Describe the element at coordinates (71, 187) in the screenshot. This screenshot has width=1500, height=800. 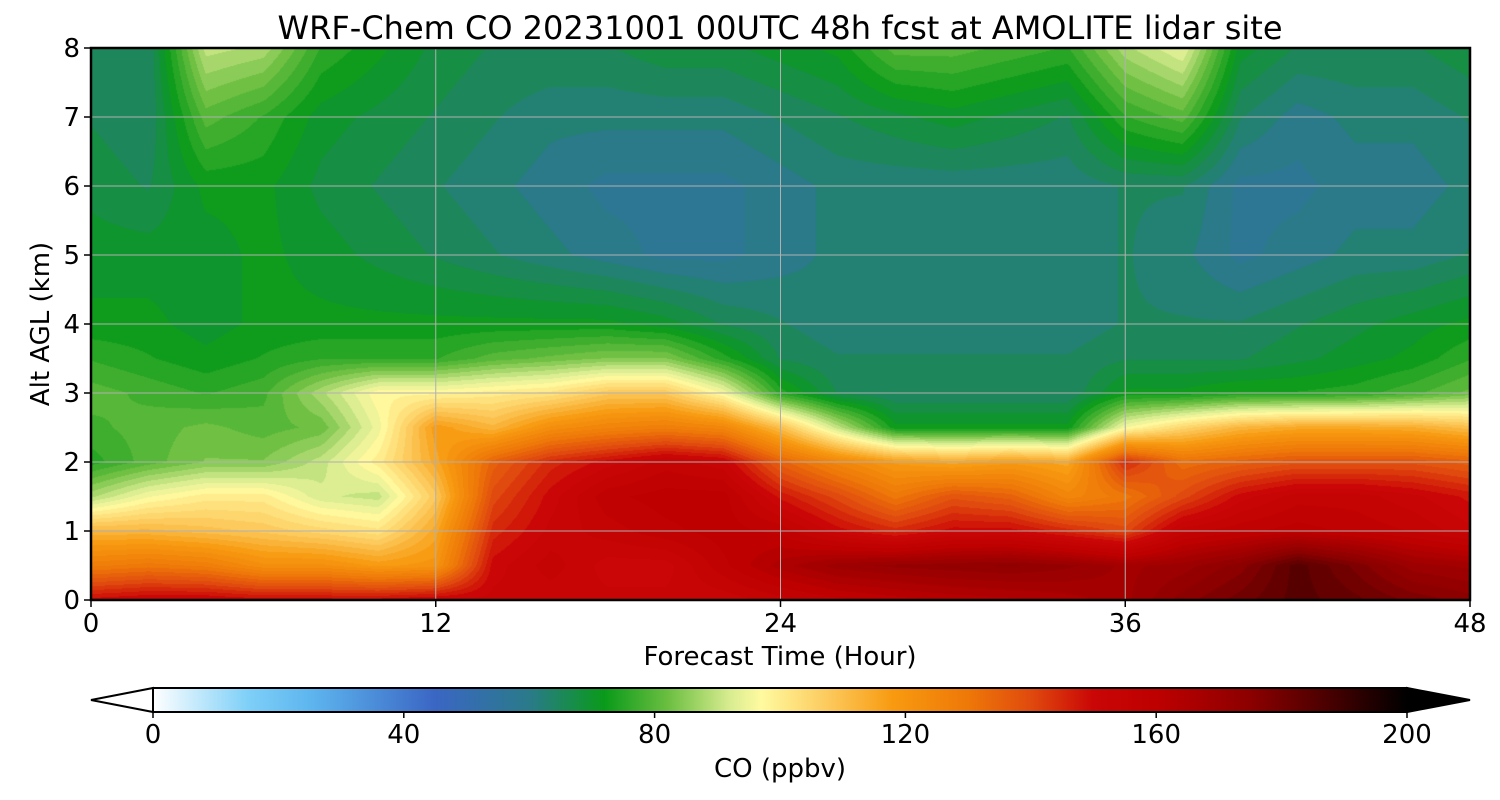
I see `y-tick-label: 6` at that location.